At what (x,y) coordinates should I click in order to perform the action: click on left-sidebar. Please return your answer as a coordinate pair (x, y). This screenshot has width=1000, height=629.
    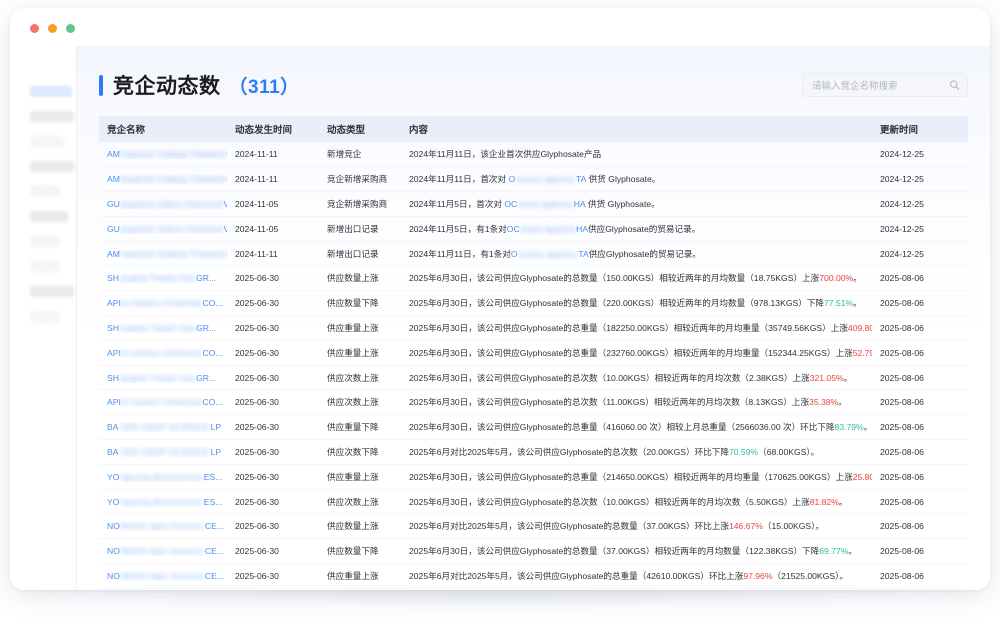
    Looking at the image, I should click on (43, 299).